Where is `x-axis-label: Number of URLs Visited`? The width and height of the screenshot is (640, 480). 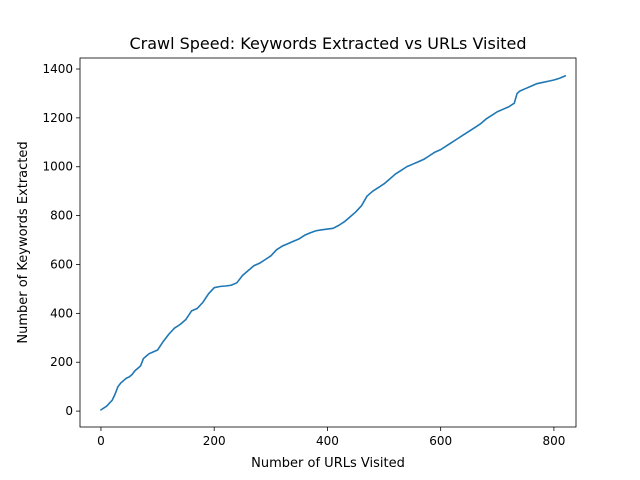 x-axis-label: Number of URLs Visited is located at coordinates (328, 463).